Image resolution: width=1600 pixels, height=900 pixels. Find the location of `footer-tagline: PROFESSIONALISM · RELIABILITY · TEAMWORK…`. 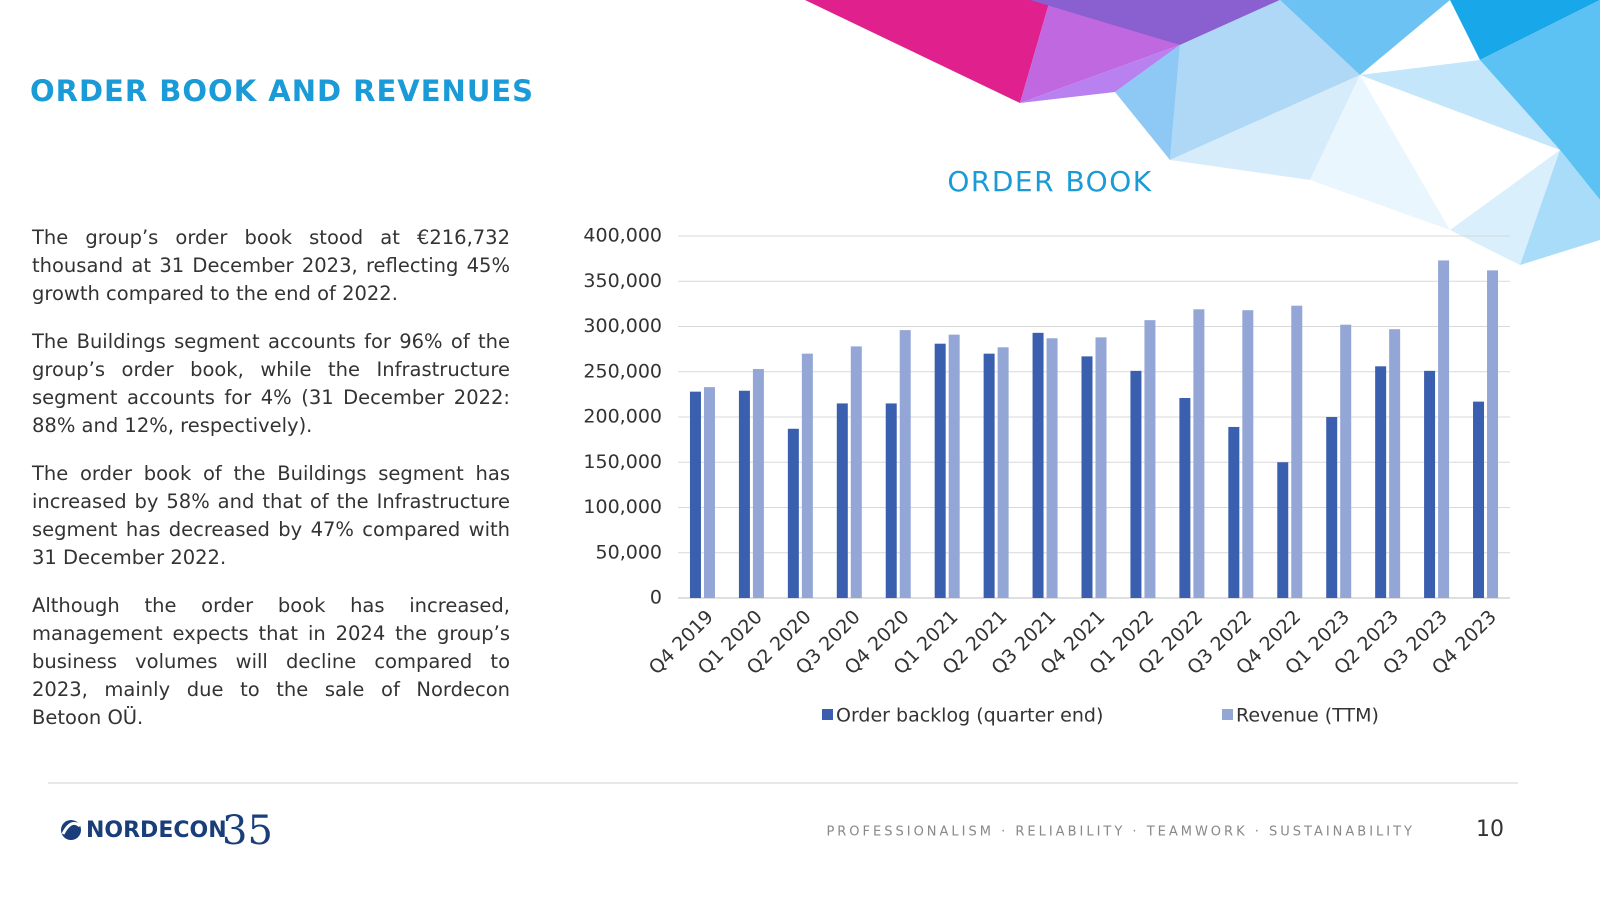

footer-tagline: PROFESSIONALISM · RELIABILITY · TEAMWORK… is located at coordinates (1120, 832).